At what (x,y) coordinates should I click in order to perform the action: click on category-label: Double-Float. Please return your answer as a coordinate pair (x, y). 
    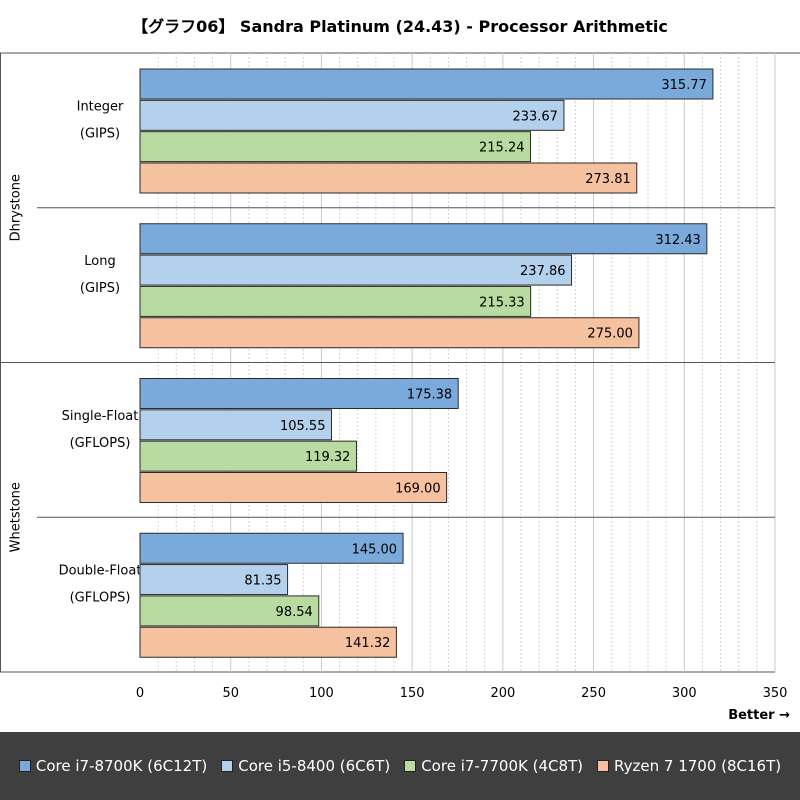
    Looking at the image, I should click on (100, 571).